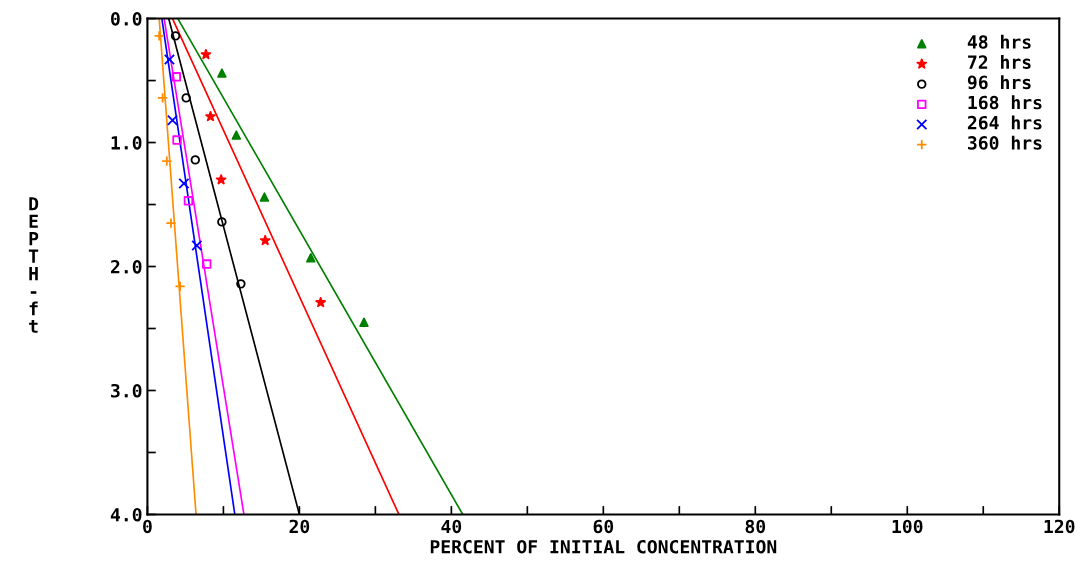 The height and width of the screenshot is (580, 1092). I want to click on y-axis-title: DEPTH-ft, so click(33, 265).